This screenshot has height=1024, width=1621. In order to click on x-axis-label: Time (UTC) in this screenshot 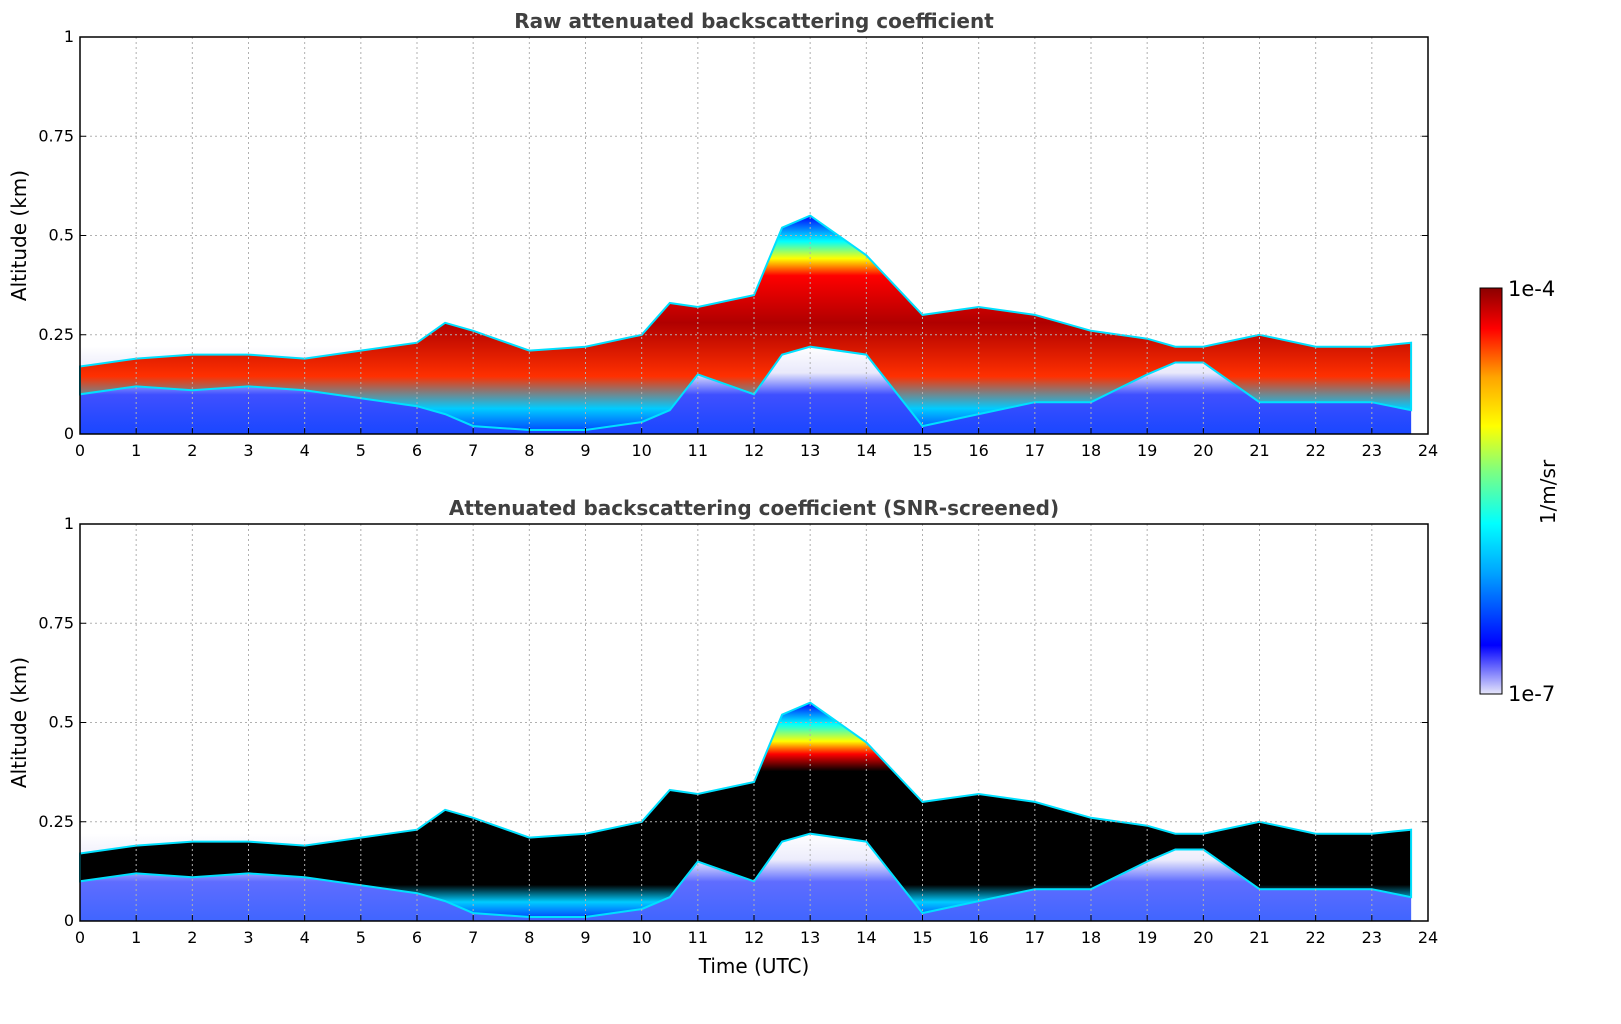, I will do `click(754, 966)`.